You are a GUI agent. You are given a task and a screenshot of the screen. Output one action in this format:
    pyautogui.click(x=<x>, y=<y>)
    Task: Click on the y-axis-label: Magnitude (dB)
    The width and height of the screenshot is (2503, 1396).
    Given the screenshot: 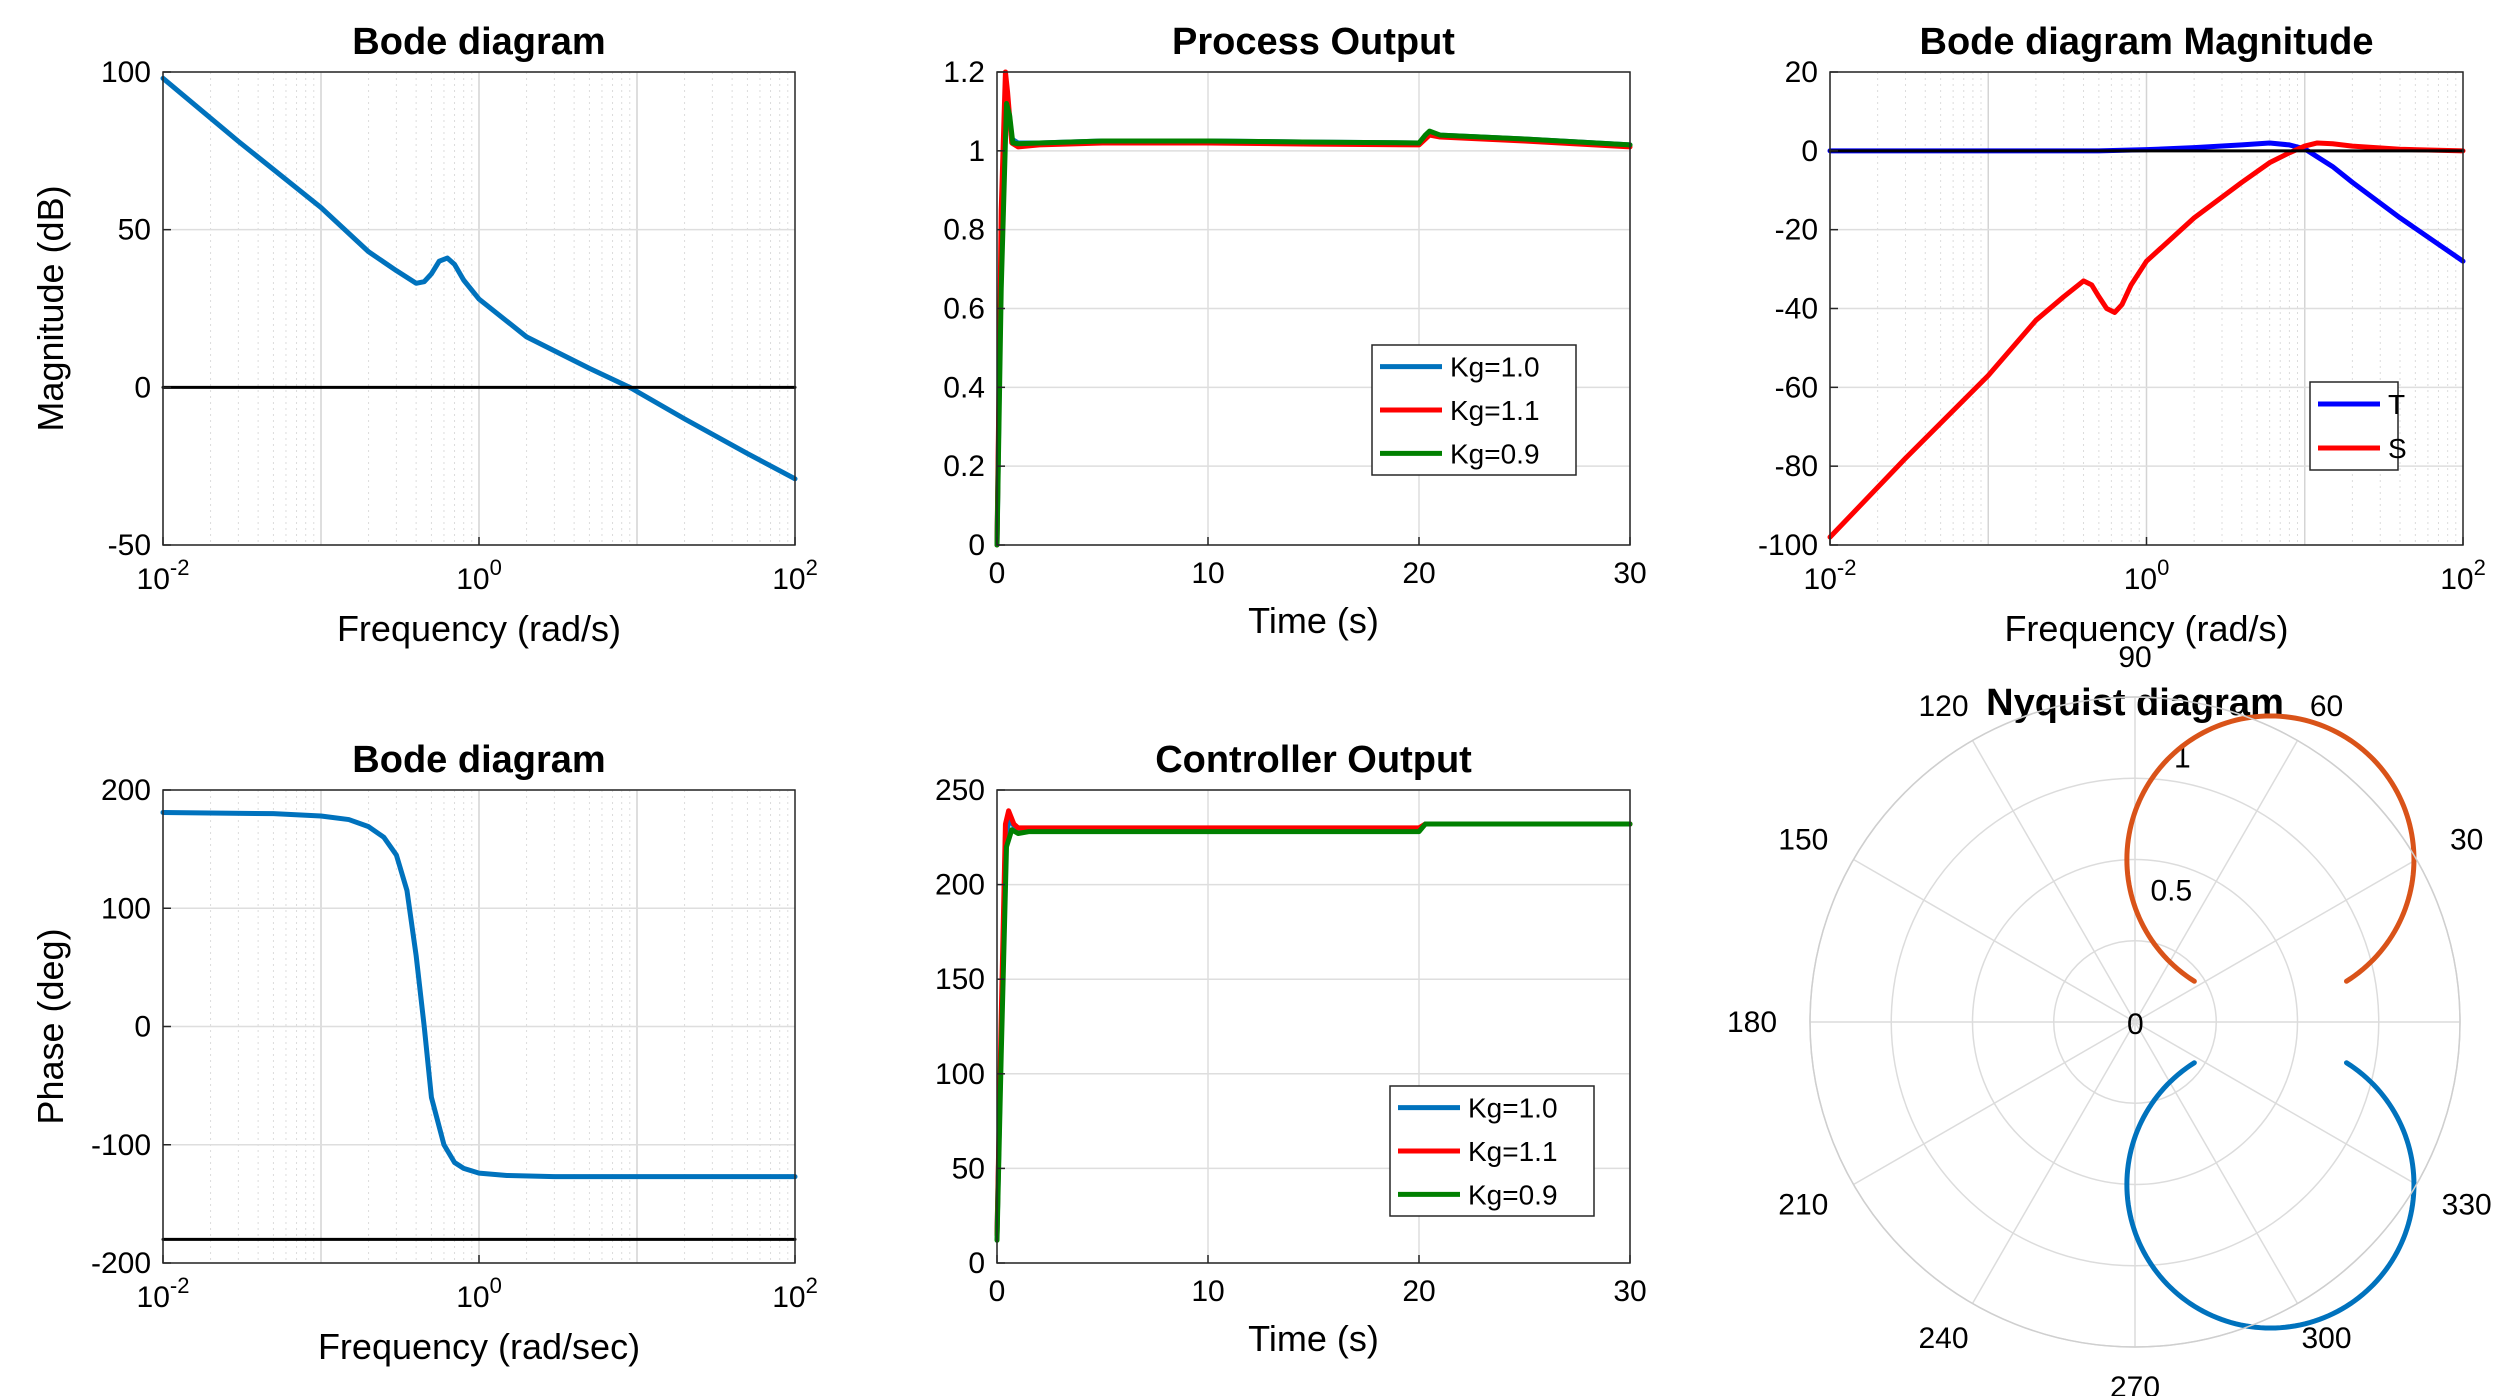 What is the action you would take?
    pyautogui.click(x=50, y=308)
    